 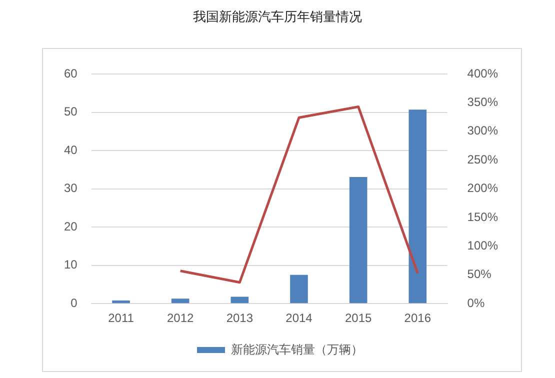 I want to click on y2-tick-label: 0%, so click(x=476, y=303).